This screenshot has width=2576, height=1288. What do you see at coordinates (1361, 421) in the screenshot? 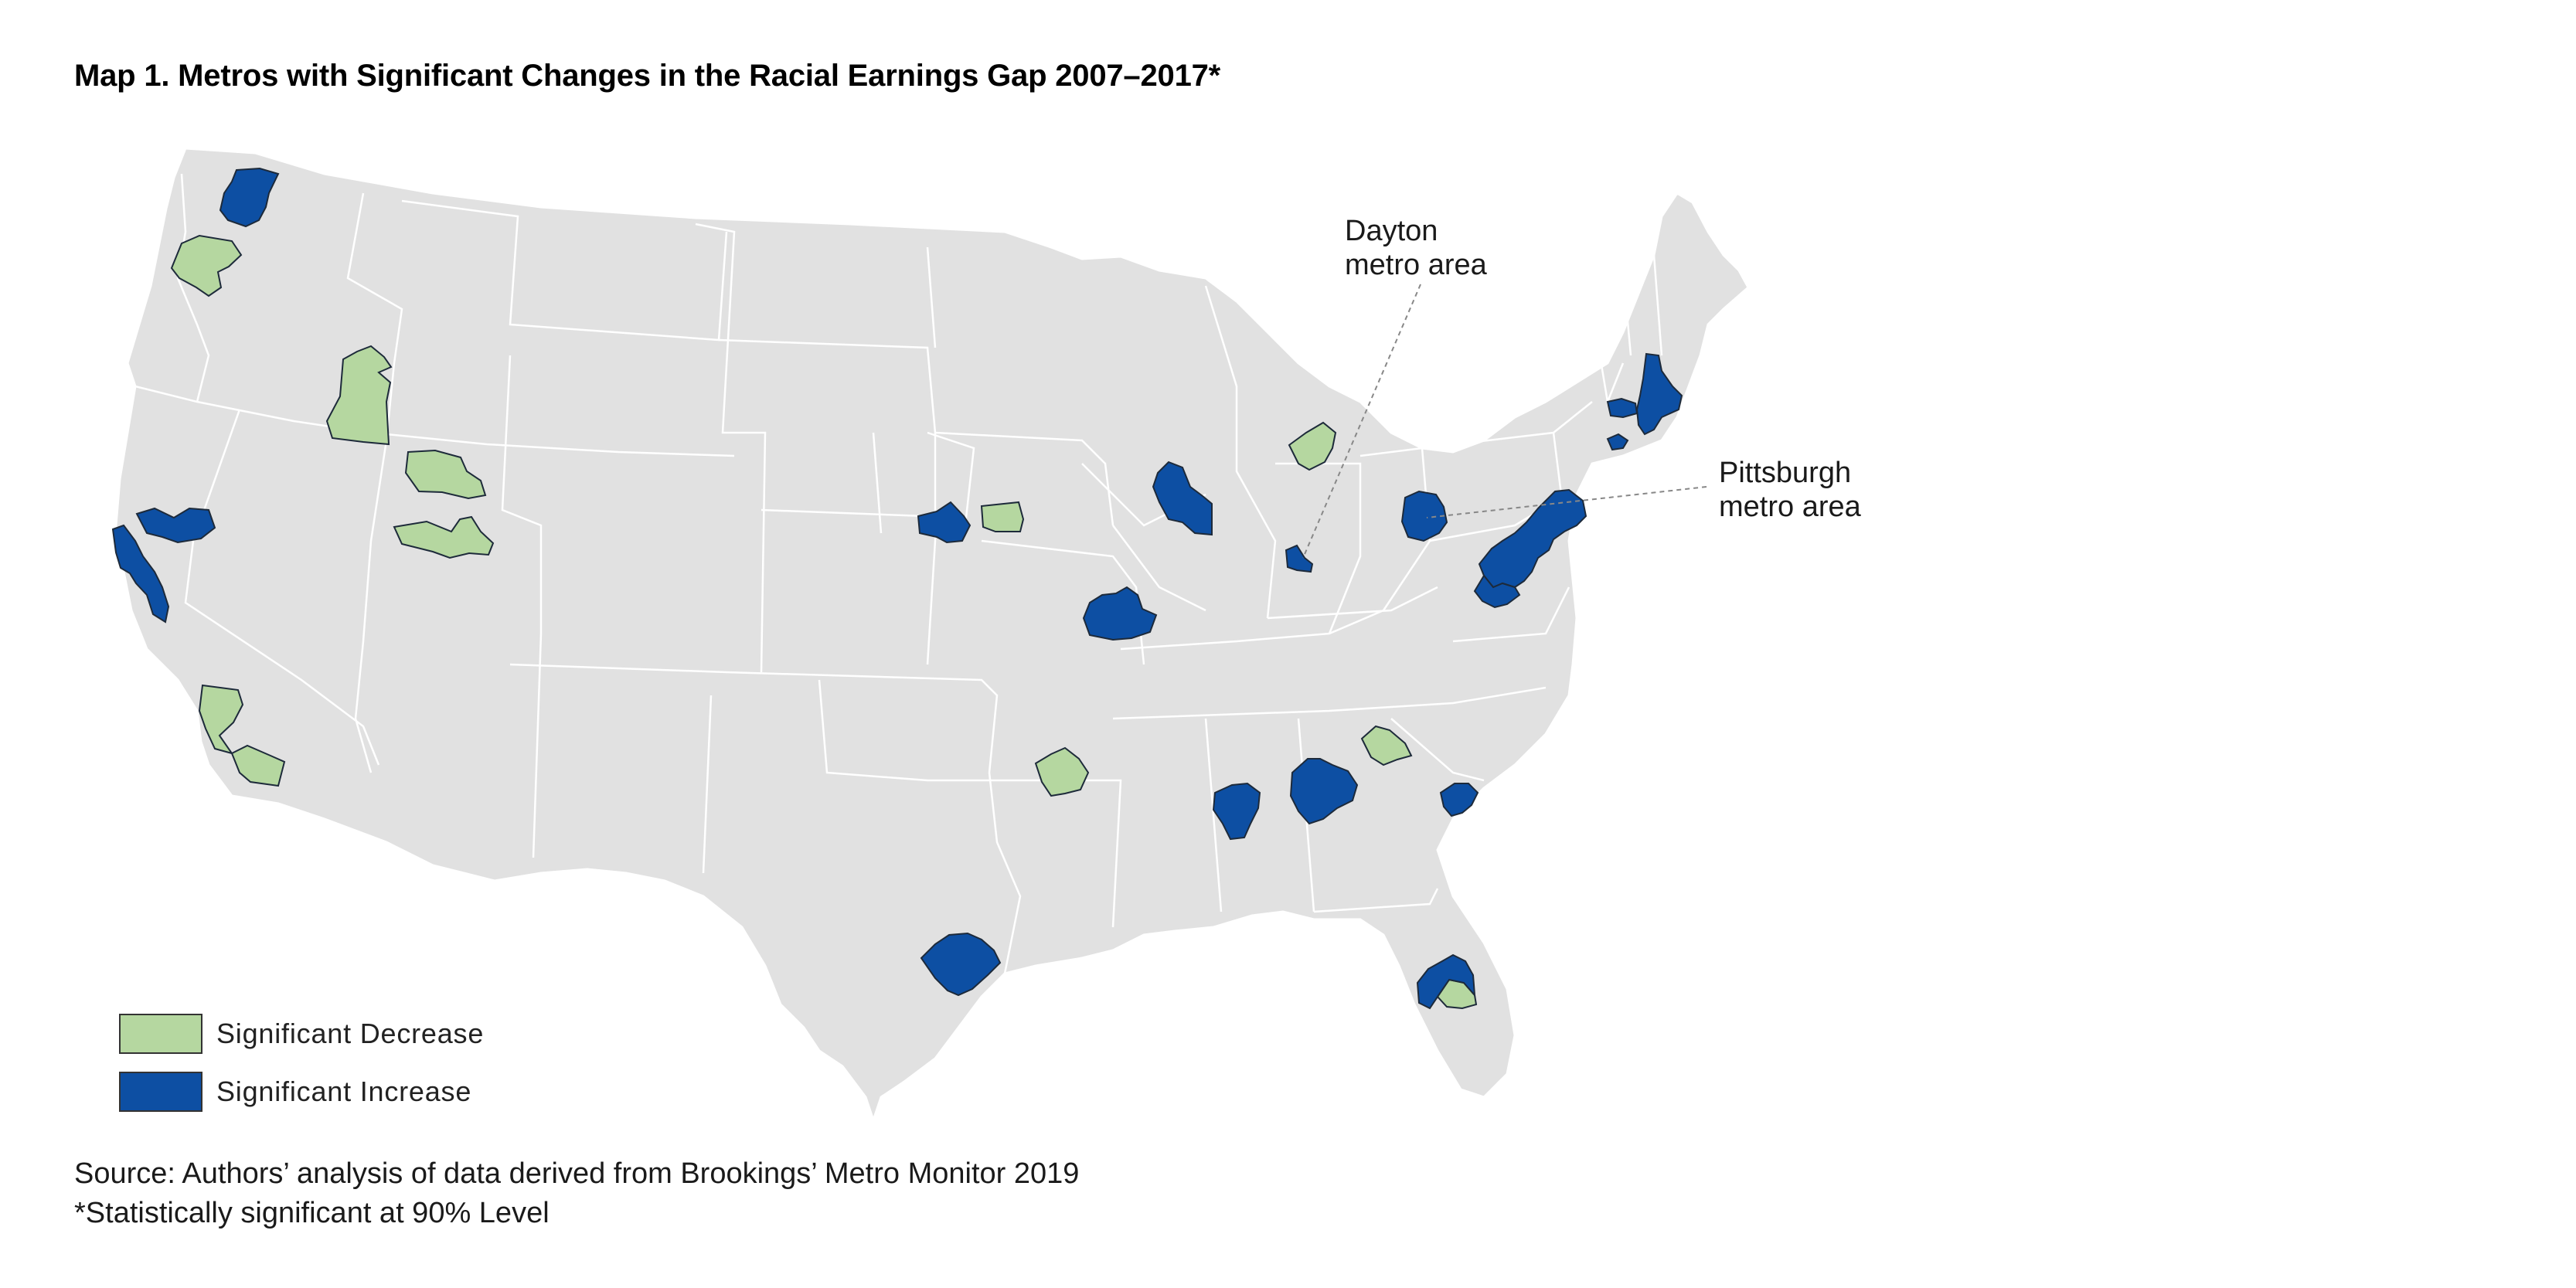
I see `dayton-leader-line` at bounding box center [1361, 421].